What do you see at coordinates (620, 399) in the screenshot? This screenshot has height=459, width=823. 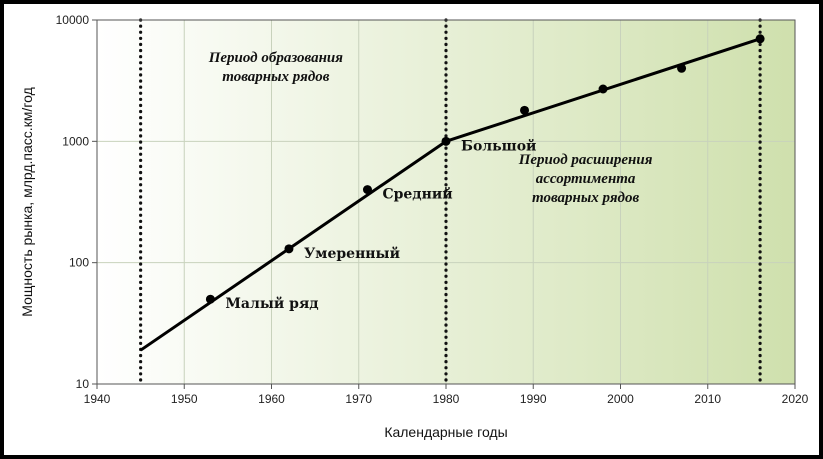 I see `x-tick-label: 2000` at bounding box center [620, 399].